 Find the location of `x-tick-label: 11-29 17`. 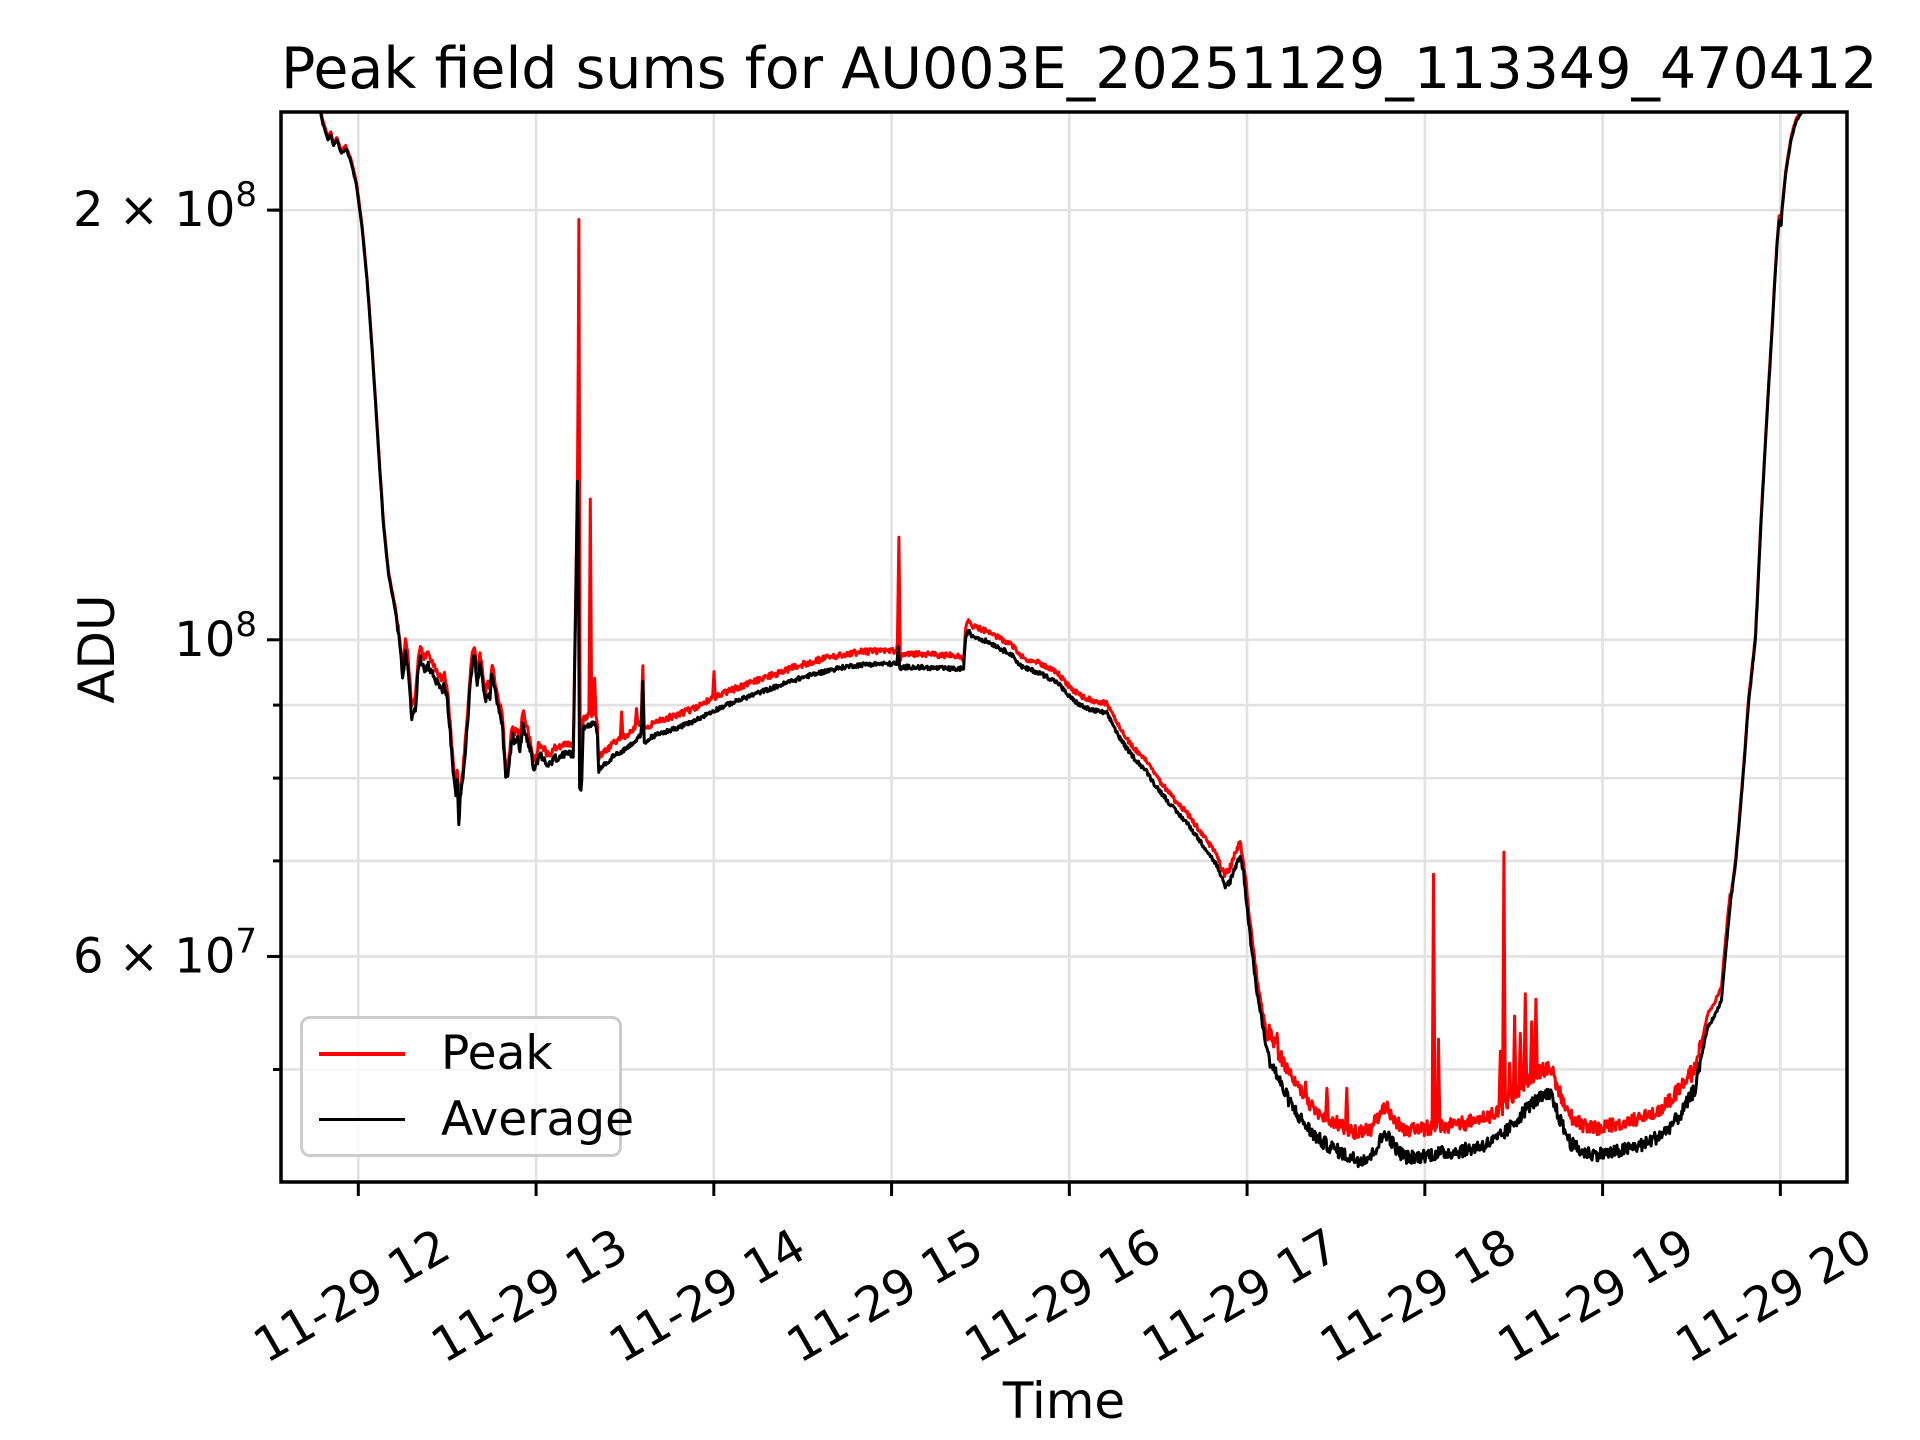

x-tick-label: 11-29 17 is located at coordinates (1240, 1296).